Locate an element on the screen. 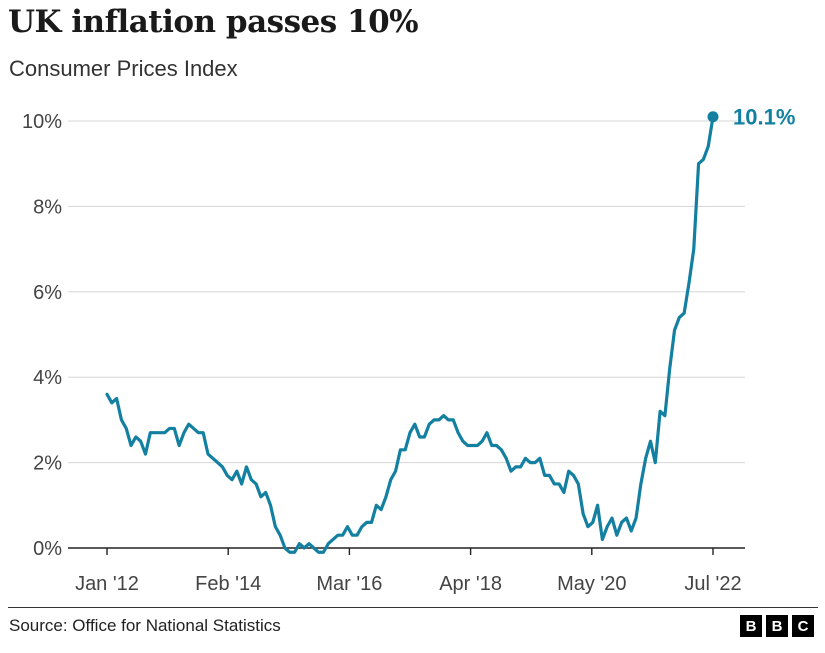 Image resolution: width=825 pixels, height=653 pixels. x-tick-label: Jul '22 is located at coordinates (712, 584).